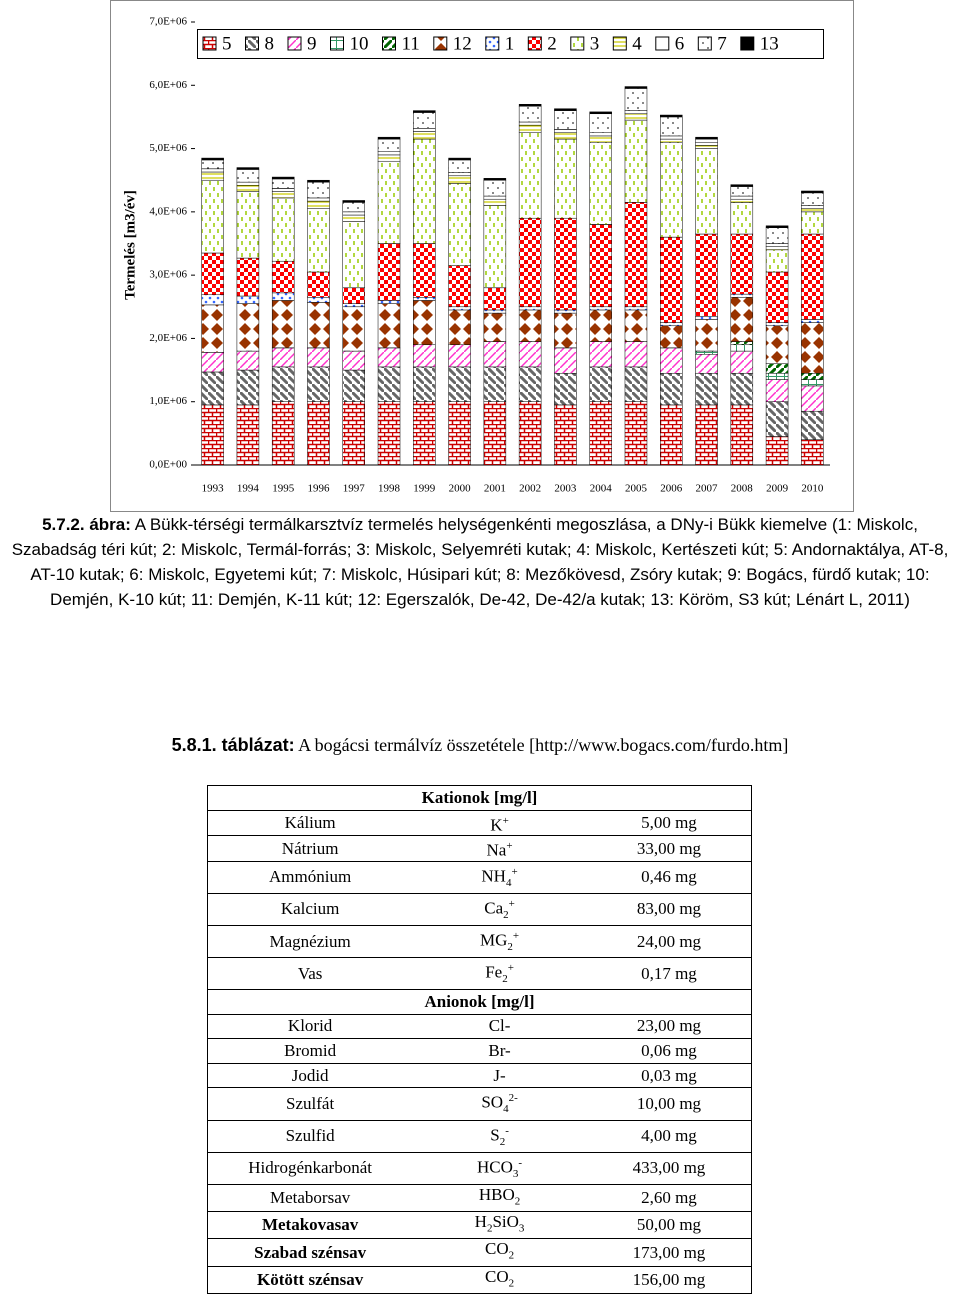 This screenshot has width=960, height=1294. I want to click on legend-frame, so click(510, 44).